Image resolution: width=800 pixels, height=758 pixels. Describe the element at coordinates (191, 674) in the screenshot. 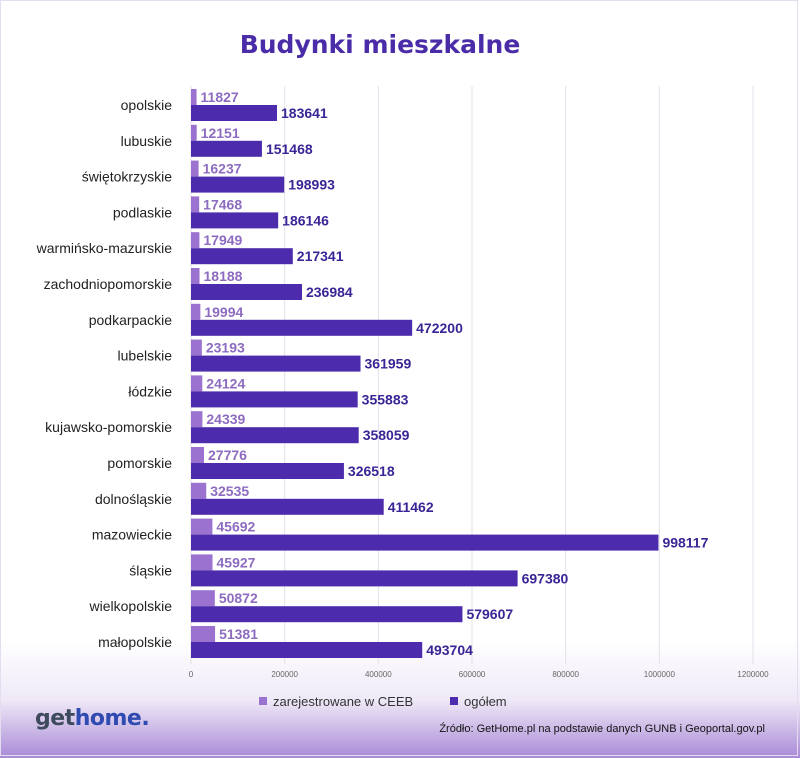

I see `x-tick-label: 0` at that location.